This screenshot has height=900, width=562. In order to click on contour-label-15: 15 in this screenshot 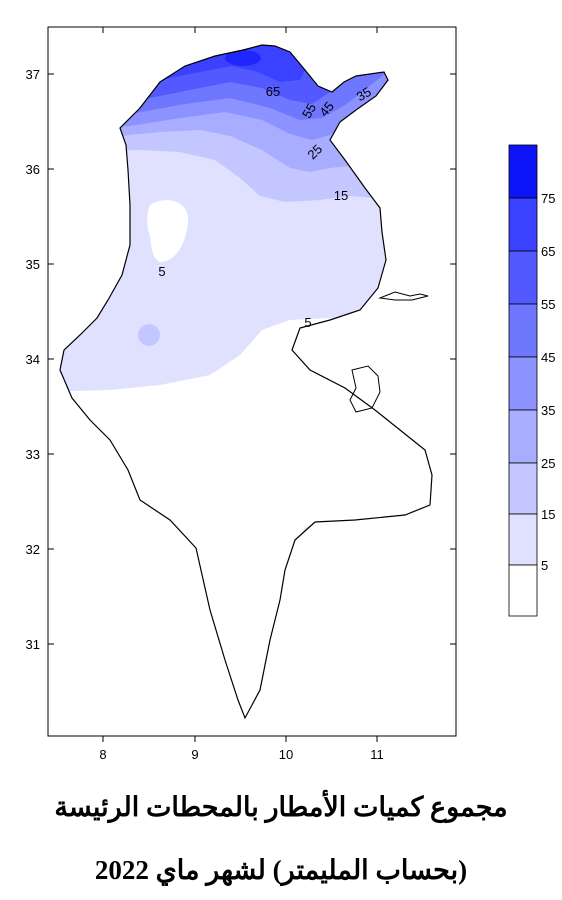, I will do `click(341, 195)`.